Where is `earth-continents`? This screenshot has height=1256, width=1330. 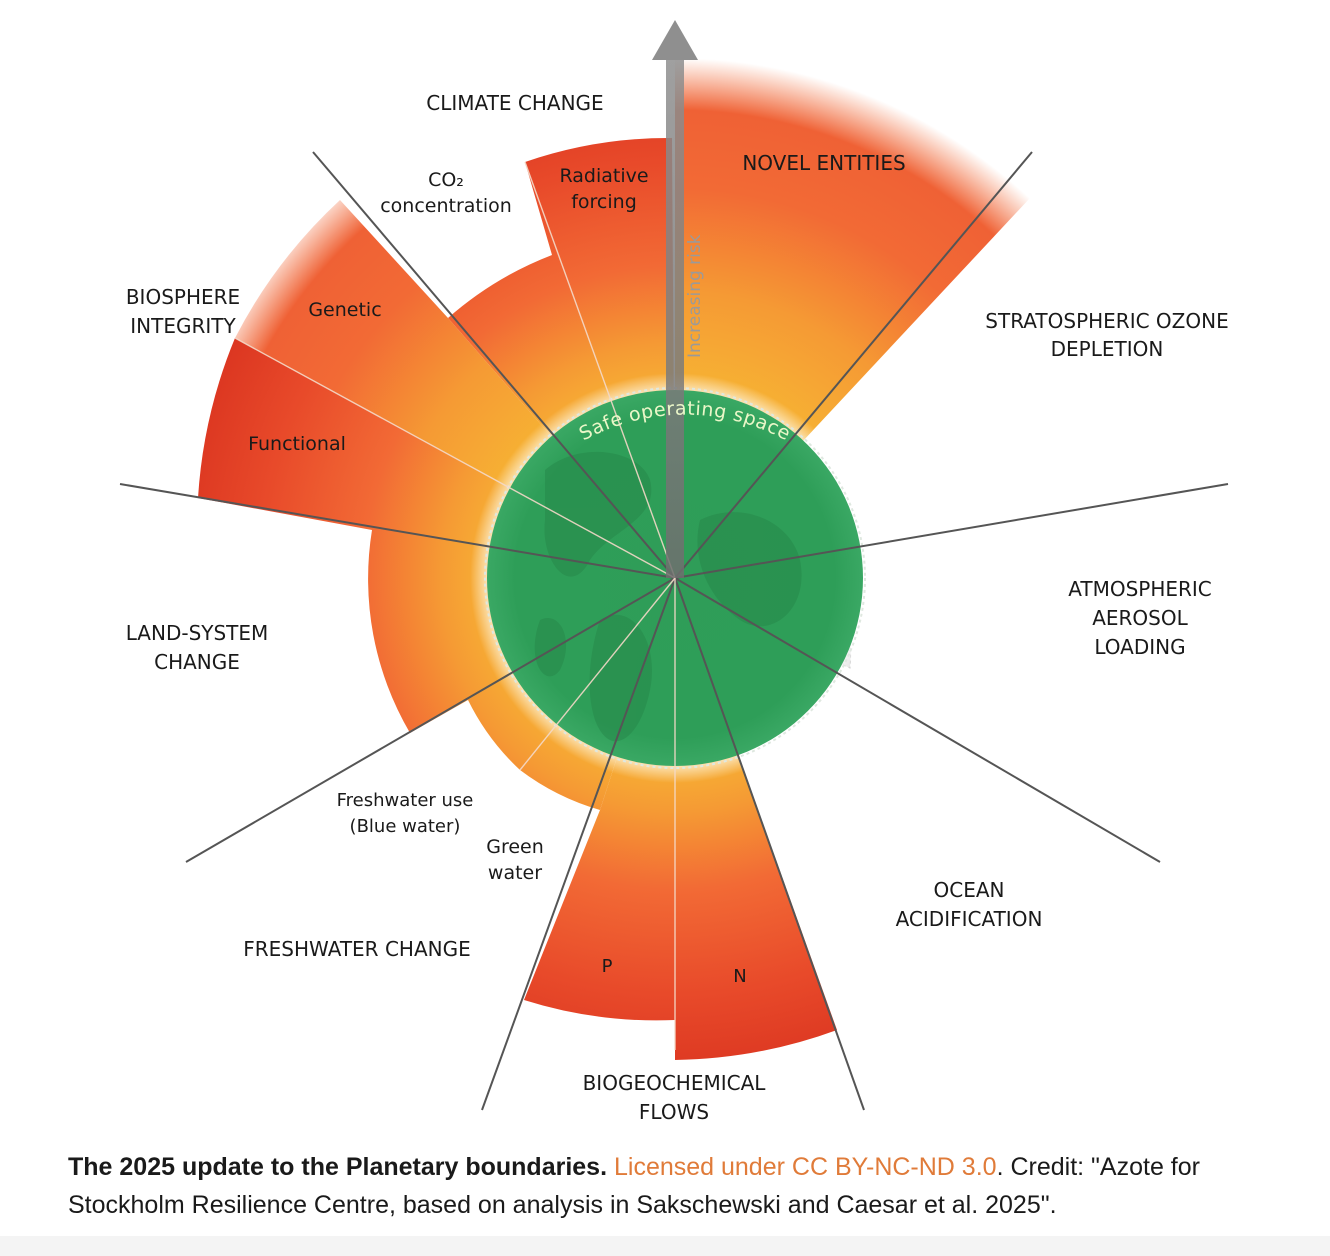 earth-continents is located at coordinates (668, 596).